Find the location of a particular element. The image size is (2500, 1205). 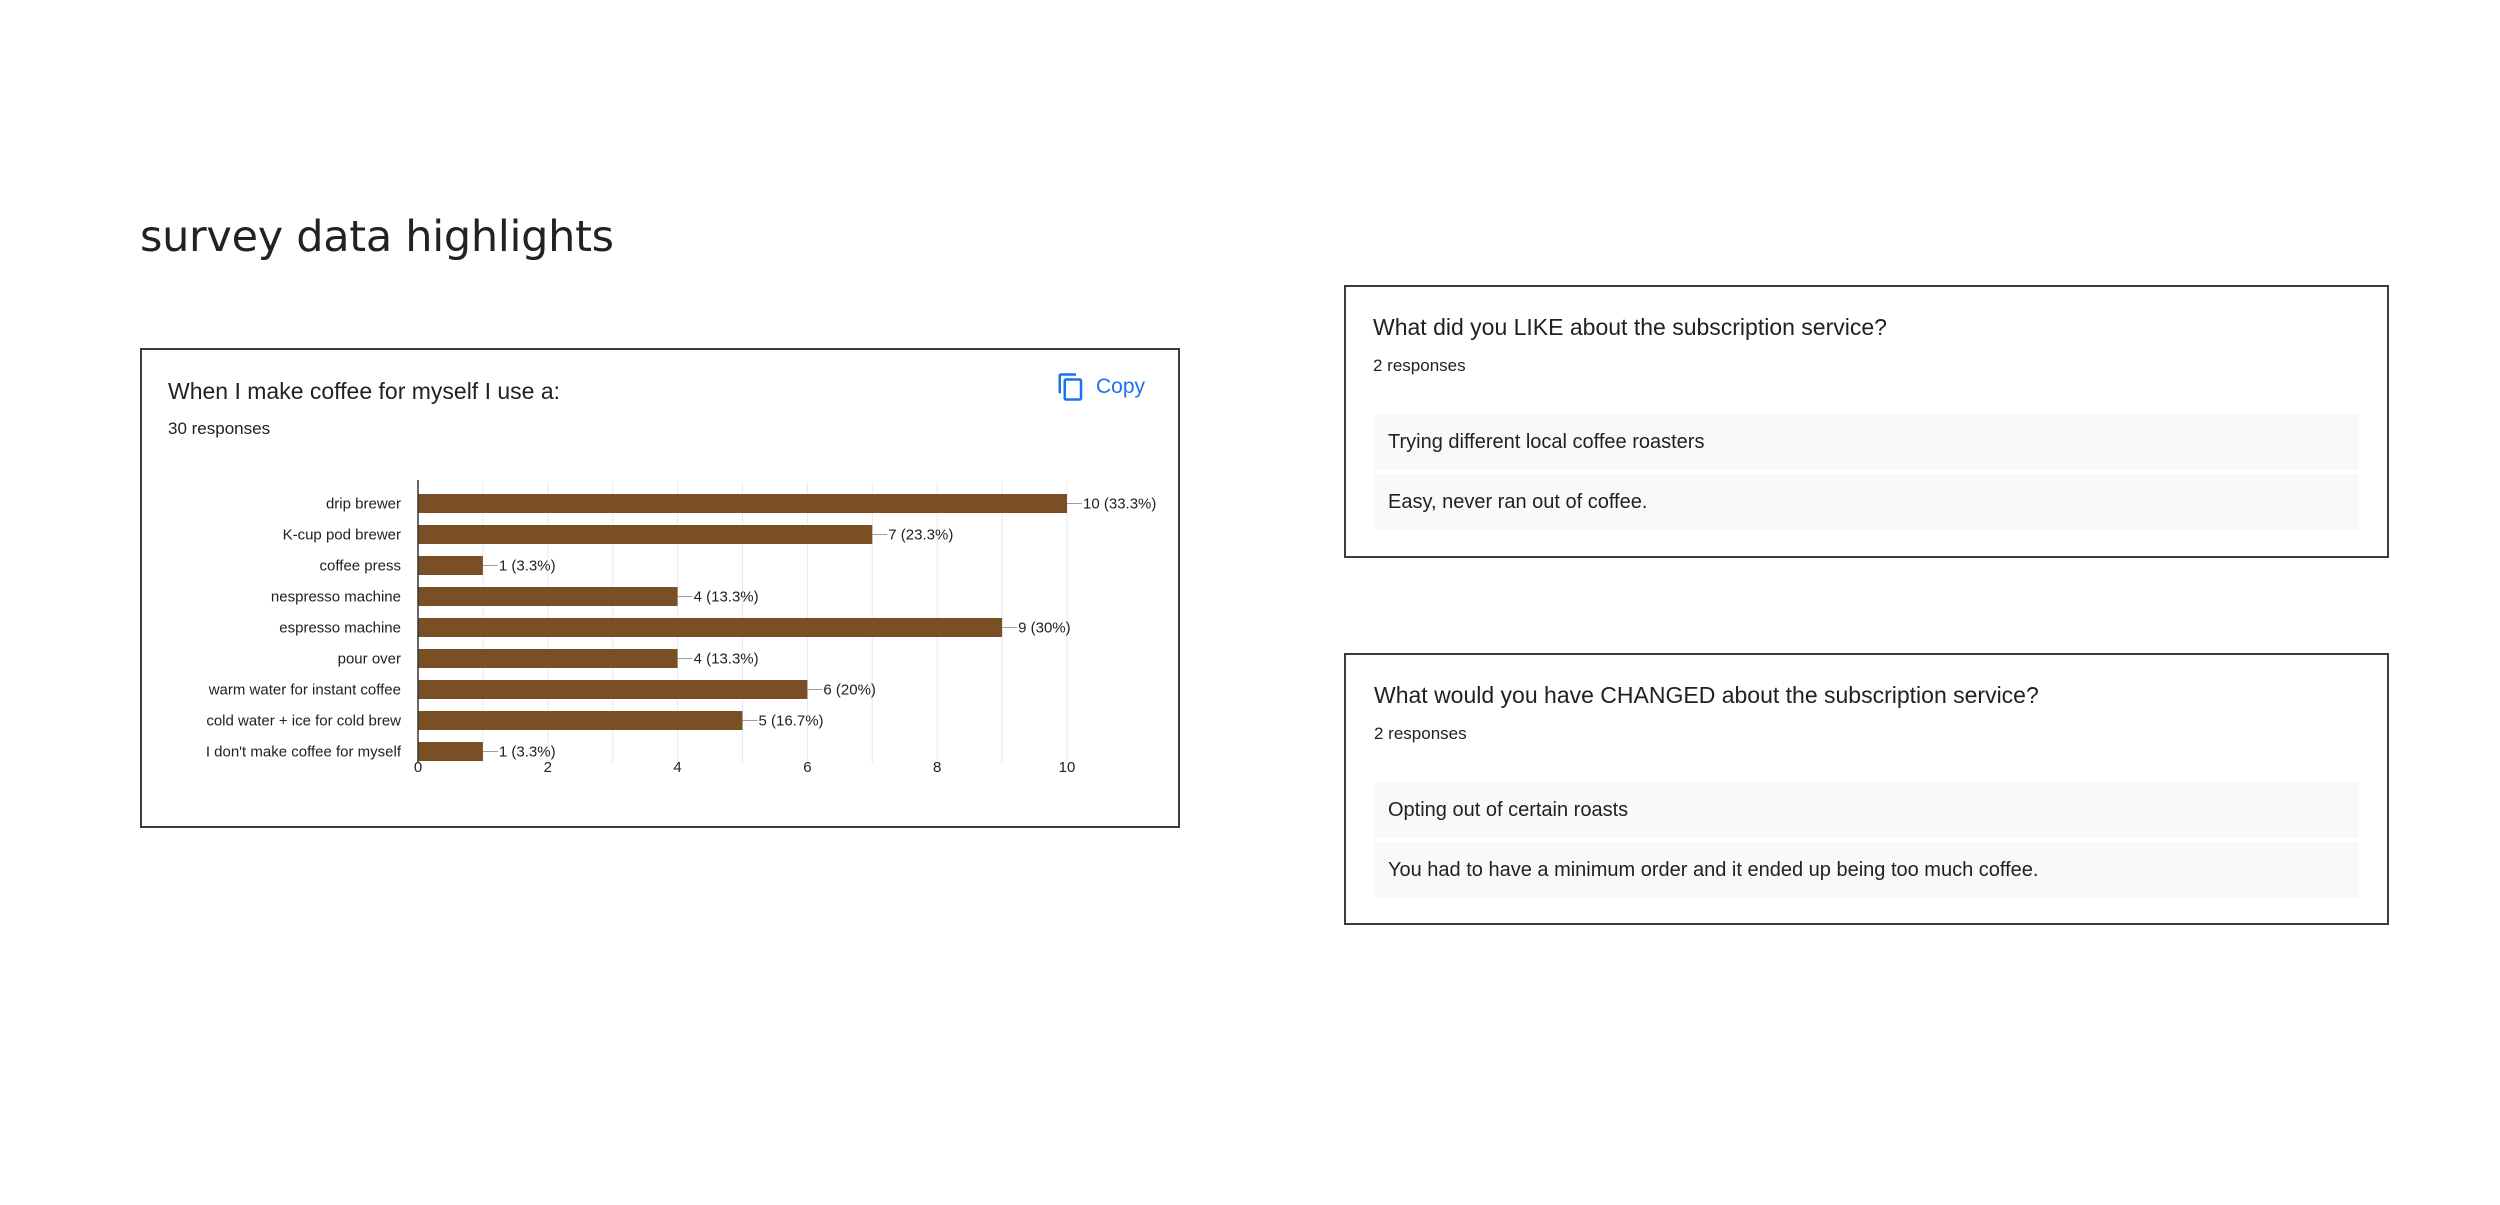

category-label: espresso machine is located at coordinates (340, 628).